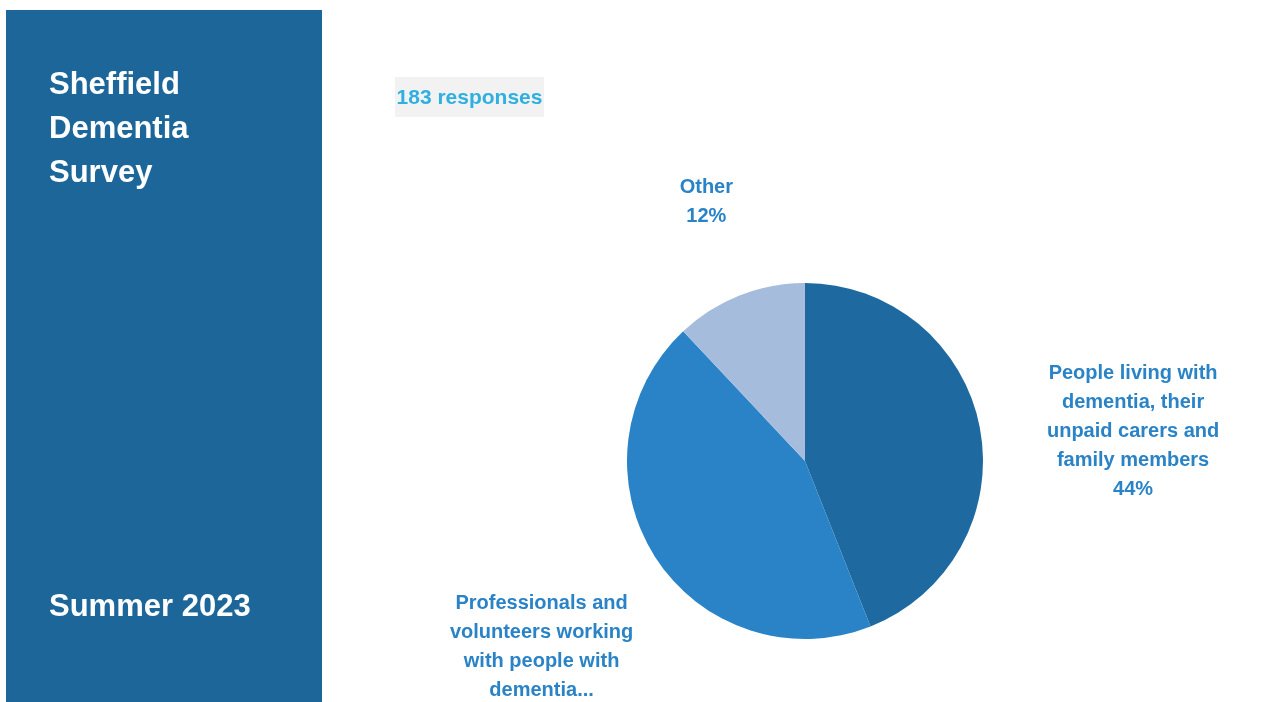  What do you see at coordinates (706, 185) in the screenshot?
I see `slice-label: Other` at bounding box center [706, 185].